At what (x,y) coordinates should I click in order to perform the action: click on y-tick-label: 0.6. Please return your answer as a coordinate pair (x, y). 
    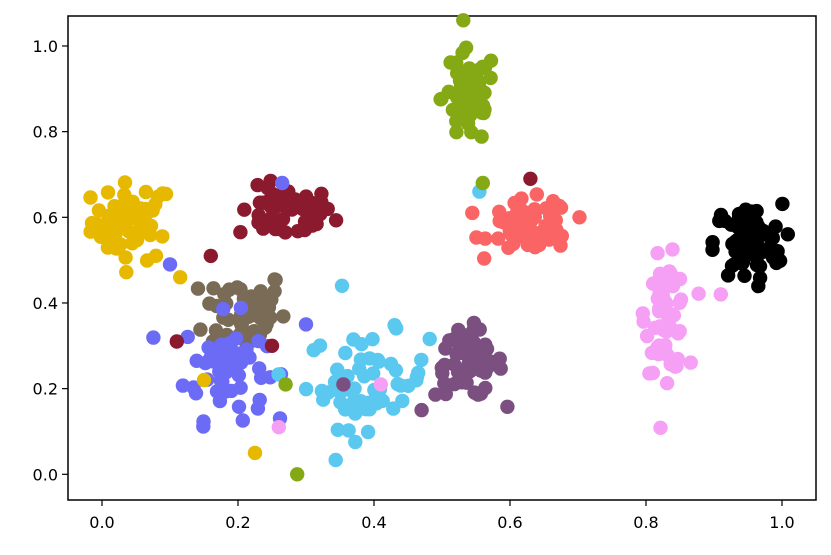
    Looking at the image, I should click on (45, 217).